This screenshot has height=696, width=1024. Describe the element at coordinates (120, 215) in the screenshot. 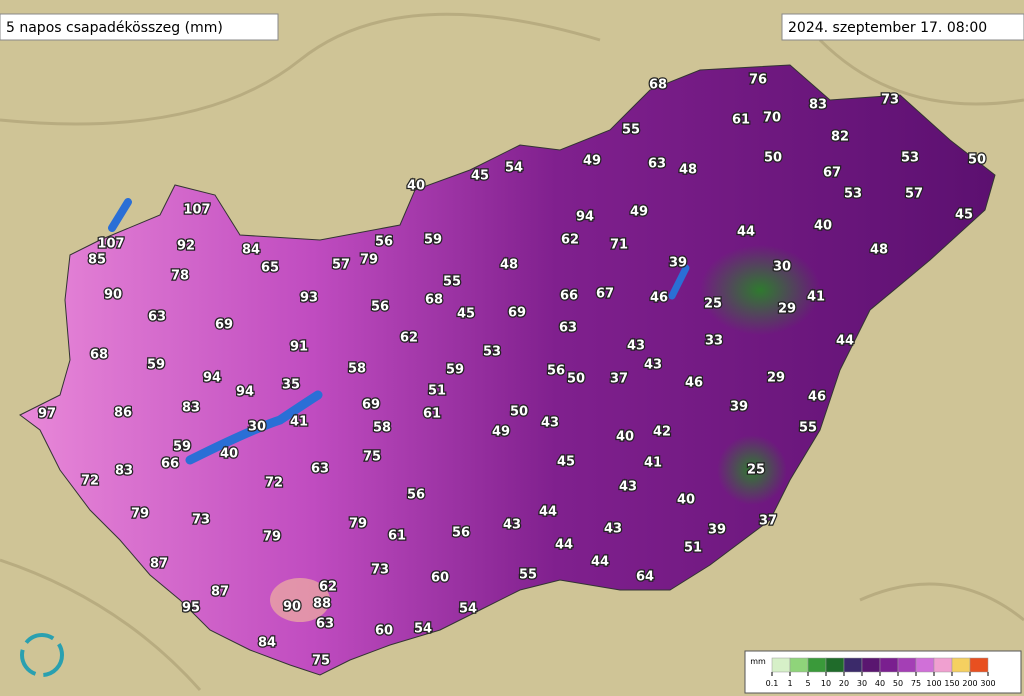

I see `lake` at that location.